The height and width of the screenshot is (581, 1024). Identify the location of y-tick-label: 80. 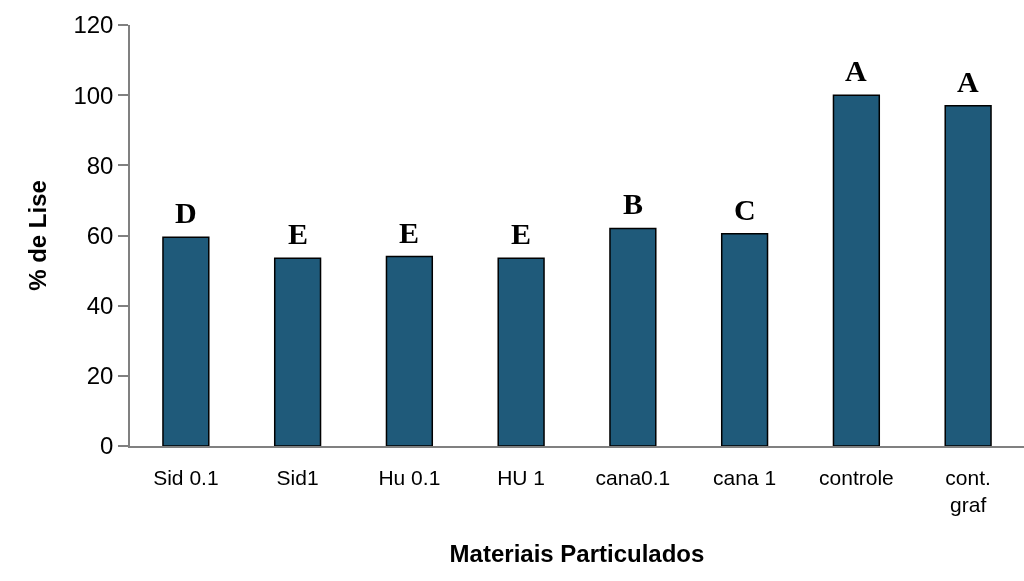
(100, 165).